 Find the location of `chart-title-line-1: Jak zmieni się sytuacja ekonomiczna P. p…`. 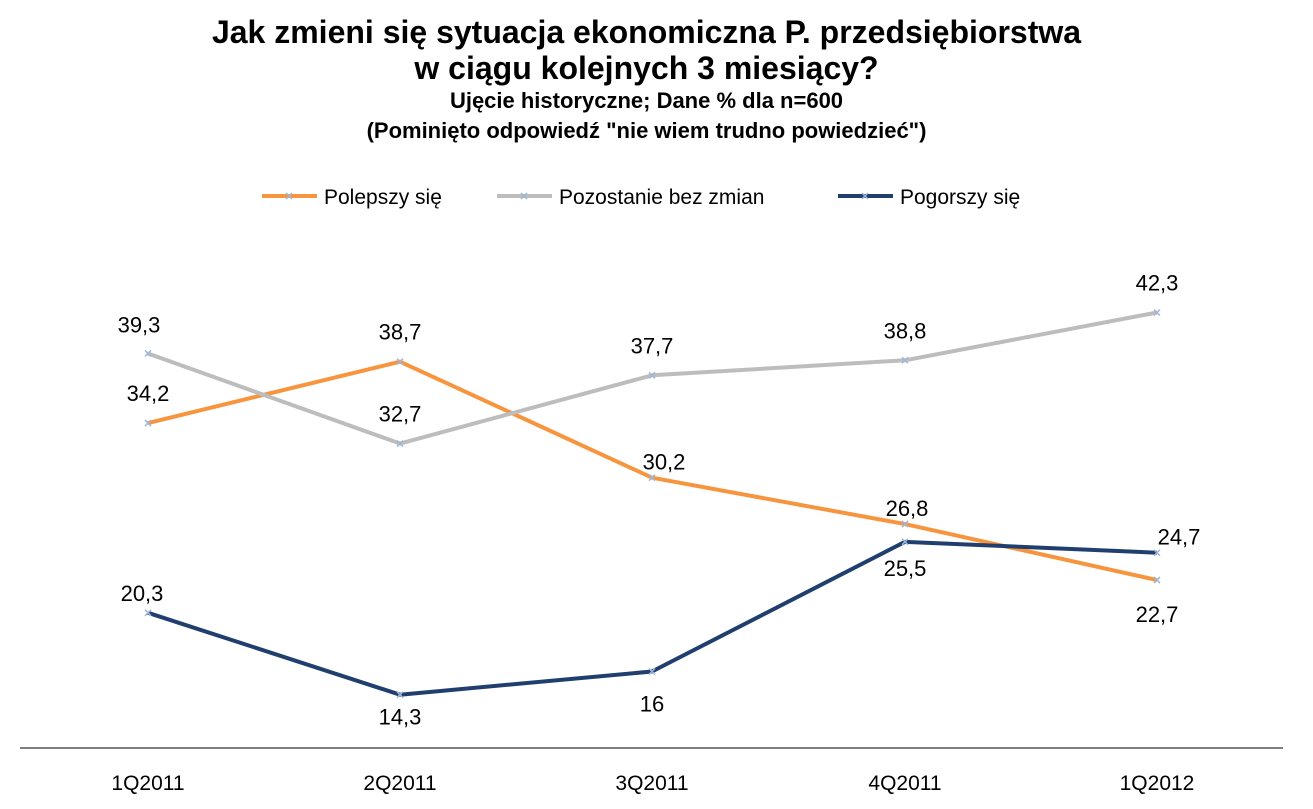

chart-title-line-1: Jak zmieni się sytuacja ekonomiczna P. p… is located at coordinates (646, 32).